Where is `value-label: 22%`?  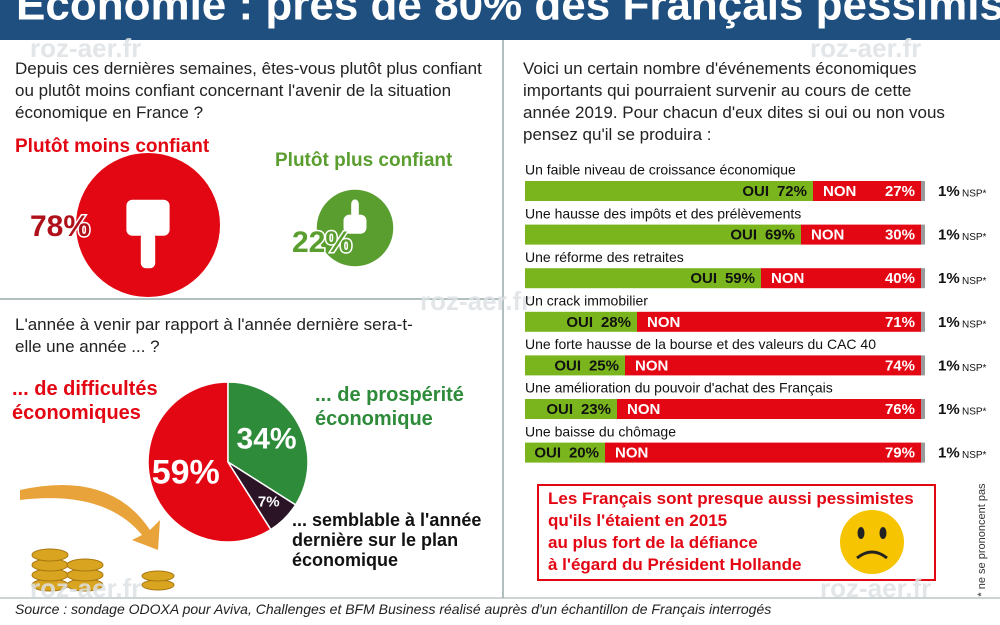
value-label: 22% is located at coordinates (322, 242).